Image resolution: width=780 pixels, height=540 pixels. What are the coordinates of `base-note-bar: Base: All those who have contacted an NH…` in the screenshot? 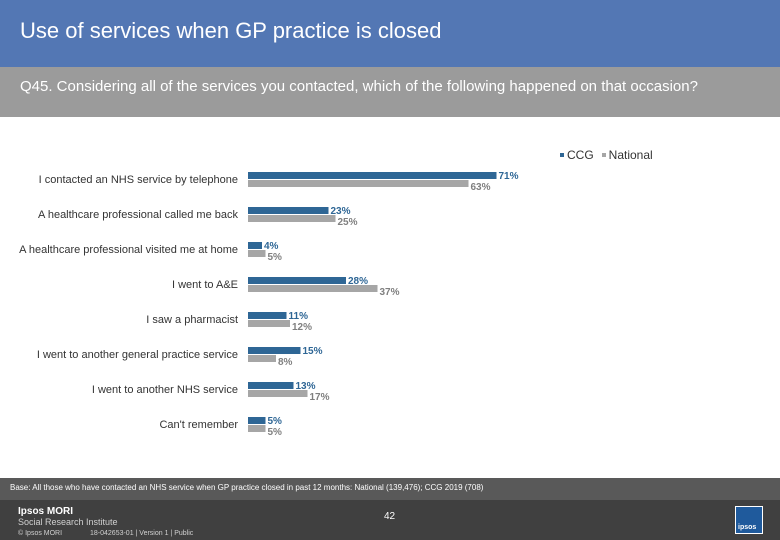 It's located at (390, 489).